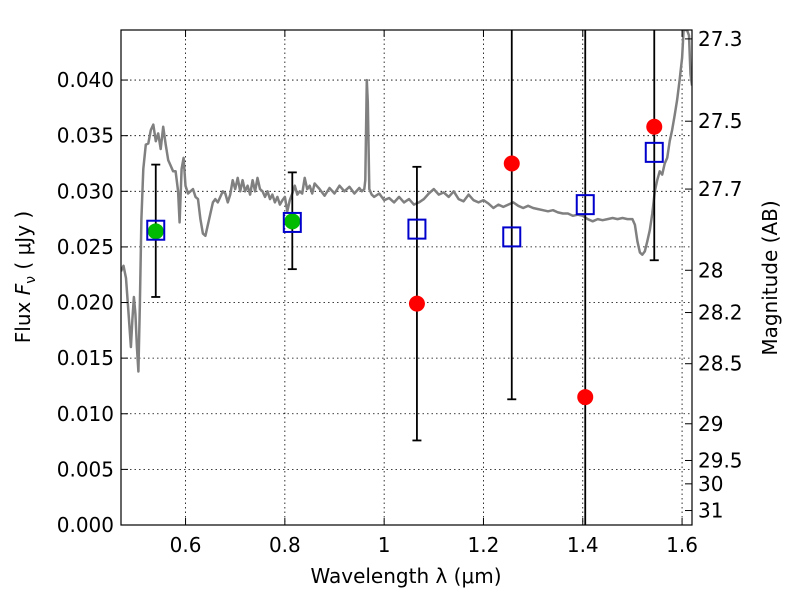 The image size is (800, 600). What do you see at coordinates (85, 136) in the screenshot?
I see `y-tick-label: 0.035` at bounding box center [85, 136].